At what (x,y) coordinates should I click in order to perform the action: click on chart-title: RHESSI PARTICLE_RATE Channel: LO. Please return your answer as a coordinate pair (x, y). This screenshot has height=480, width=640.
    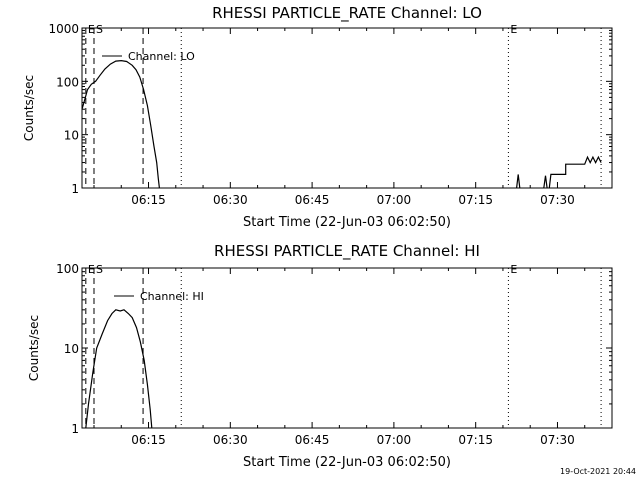
    Looking at the image, I should click on (347, 13).